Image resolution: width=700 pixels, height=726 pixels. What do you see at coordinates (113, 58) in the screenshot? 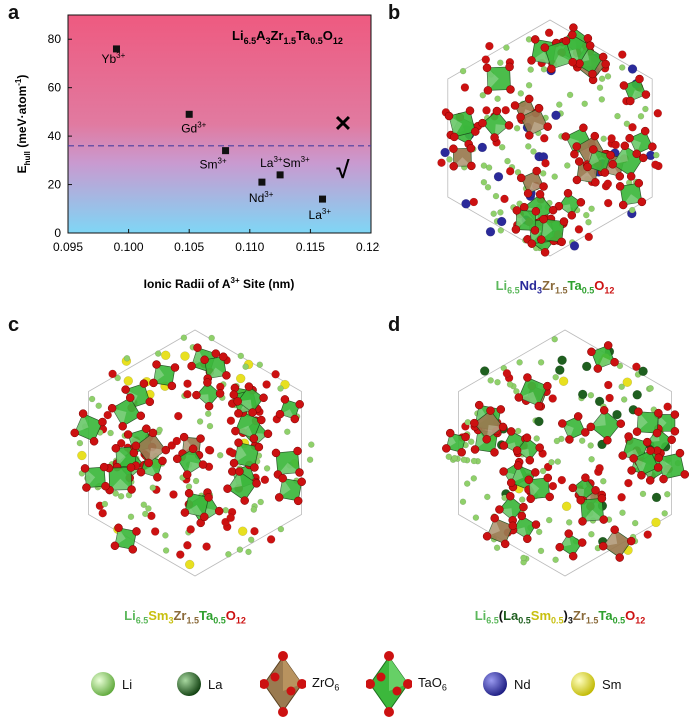
I see `data-label-yb: Yb3+` at bounding box center [113, 58].